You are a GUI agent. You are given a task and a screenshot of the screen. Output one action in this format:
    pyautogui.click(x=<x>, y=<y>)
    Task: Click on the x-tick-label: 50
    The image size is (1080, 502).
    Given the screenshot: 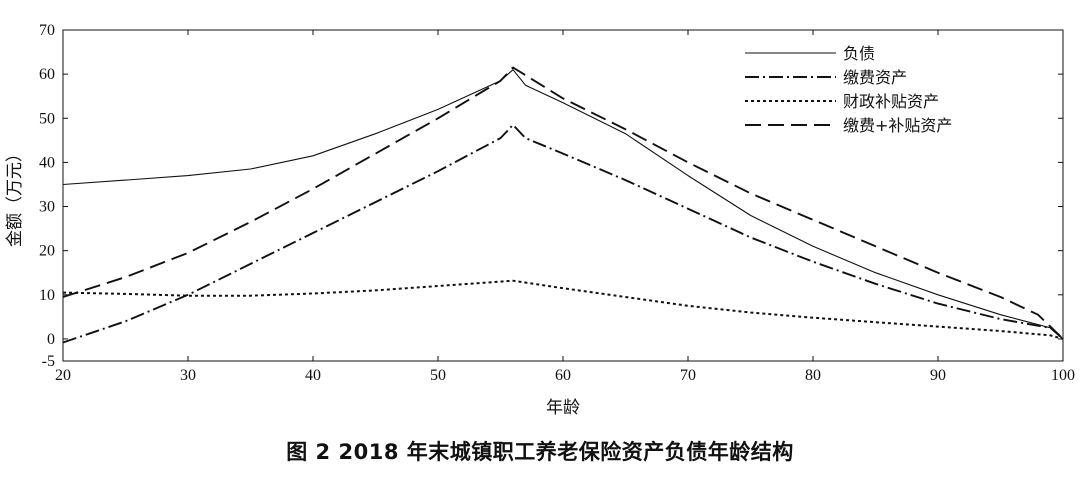 What is the action you would take?
    pyautogui.click(x=438, y=375)
    